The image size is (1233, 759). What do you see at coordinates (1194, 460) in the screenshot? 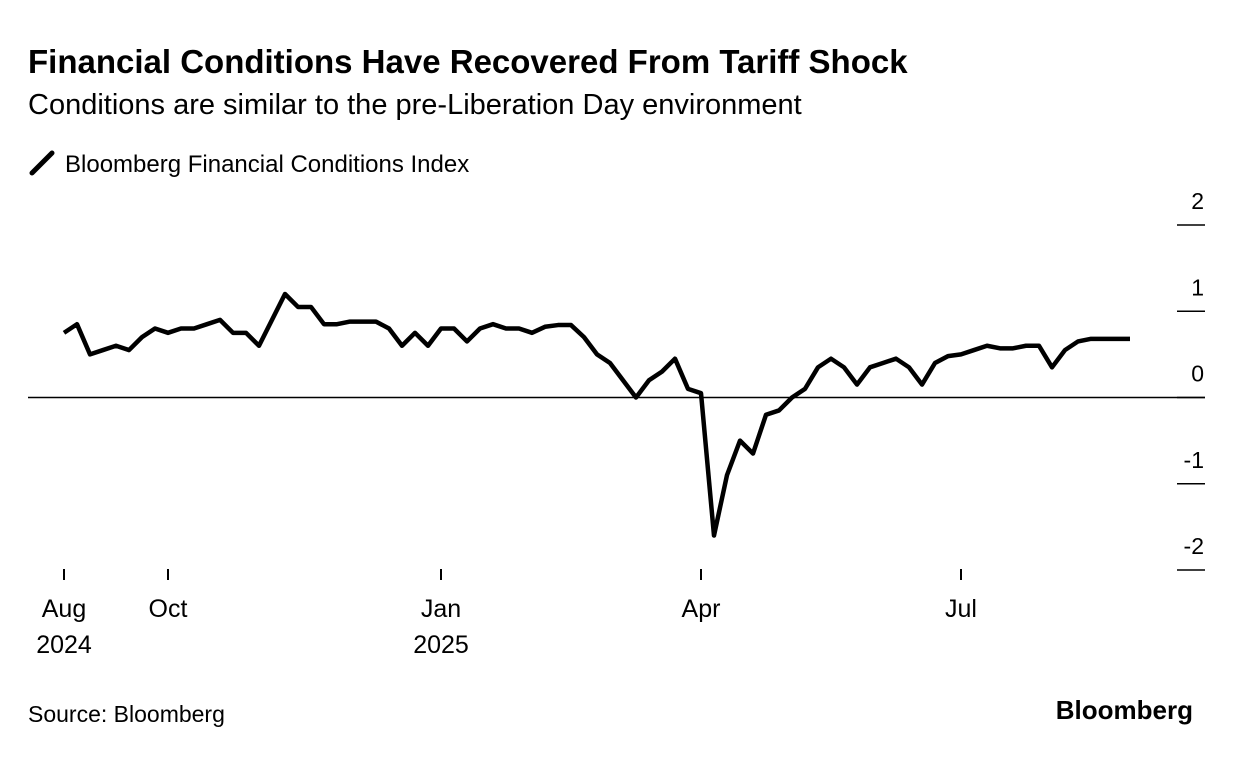
I see `y-tick-label: -1` at bounding box center [1194, 460].